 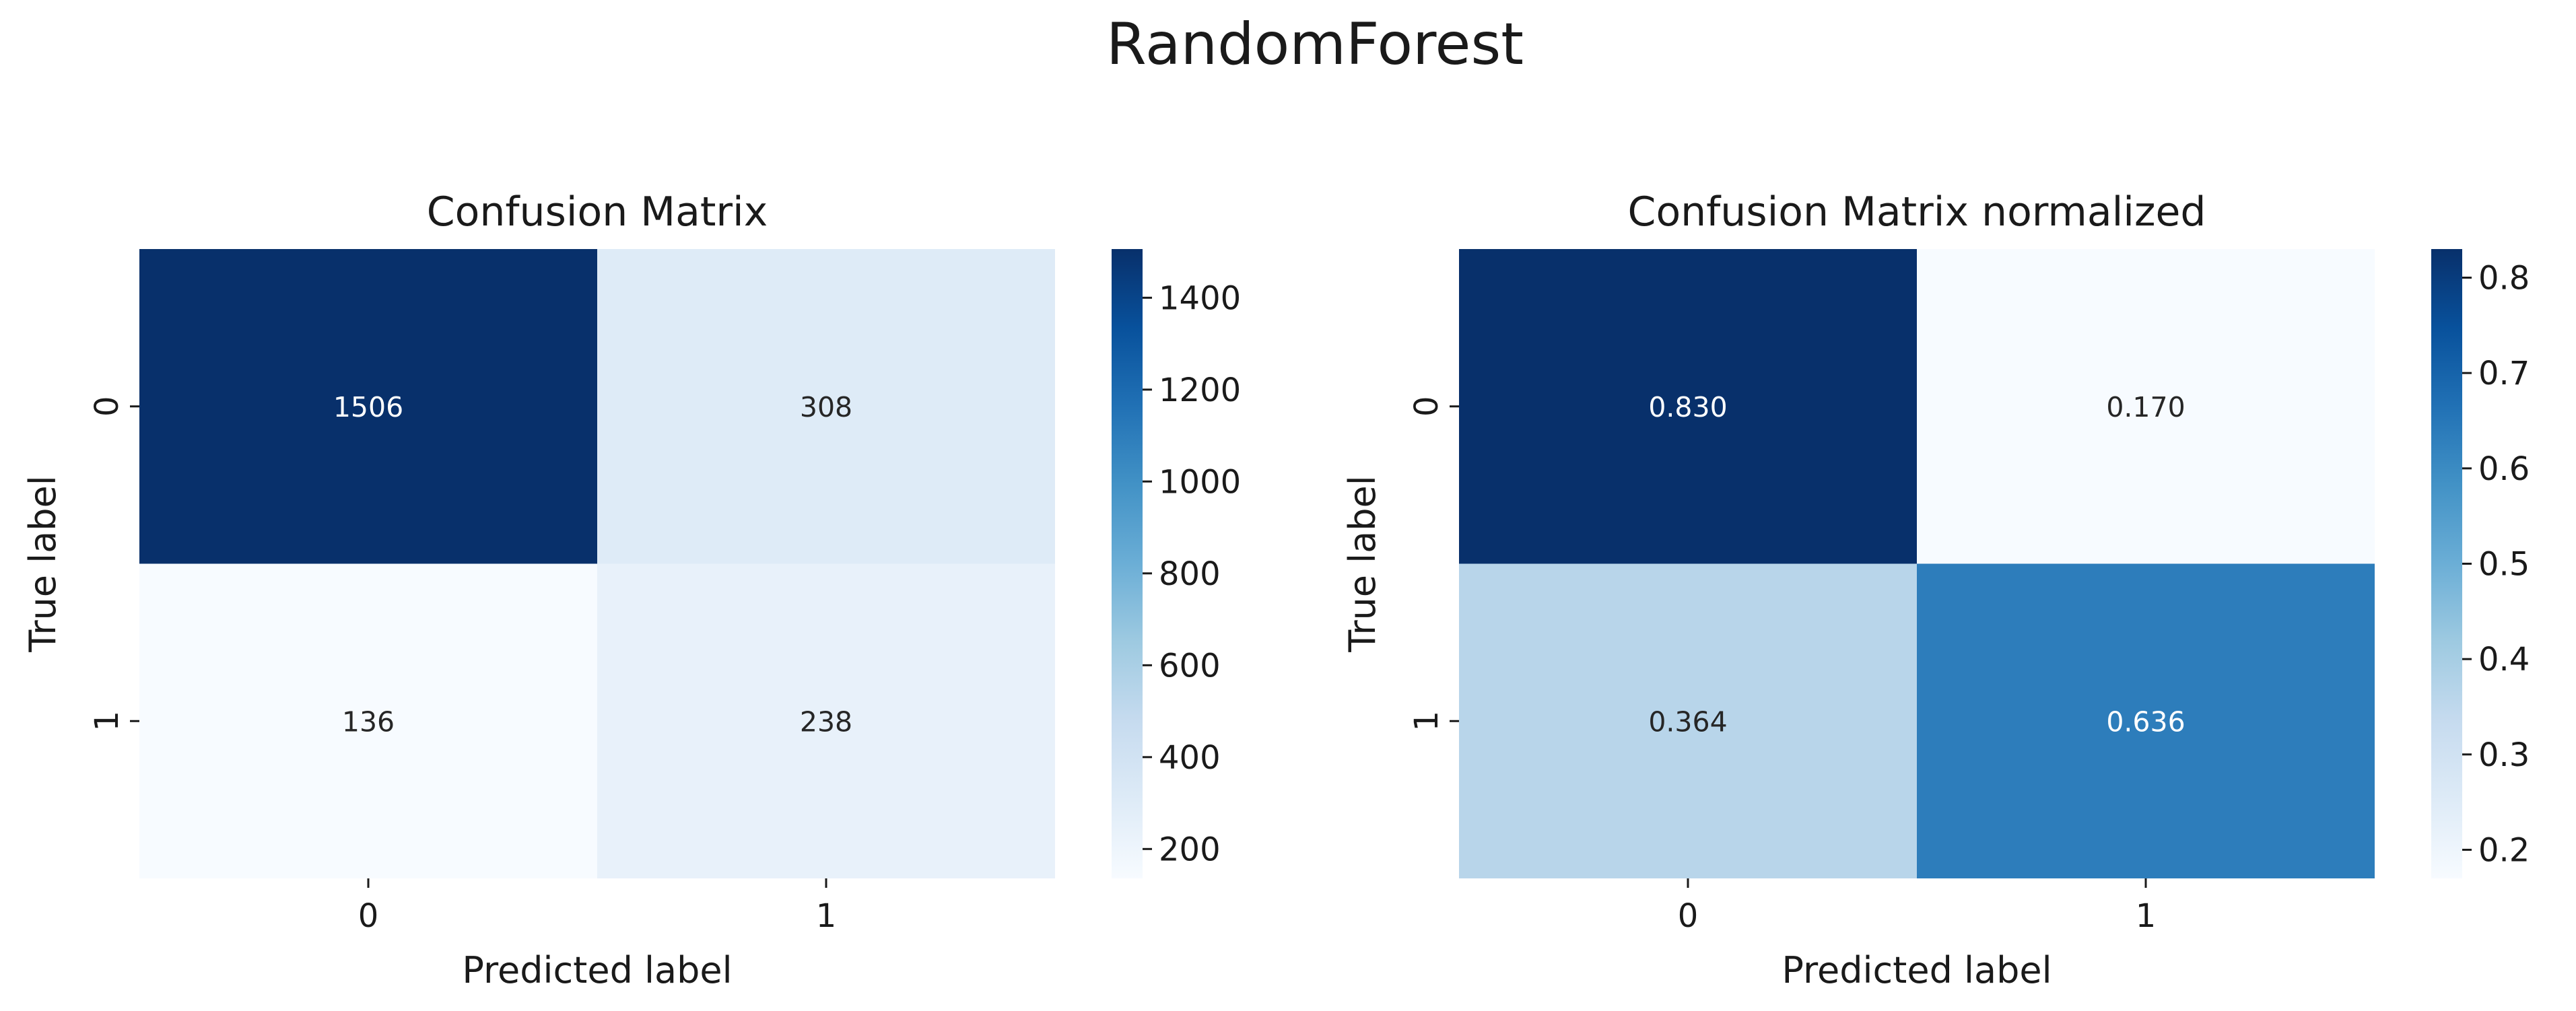 What do you see at coordinates (2504, 659) in the screenshot?
I see `colorbar-tick-label: 0.4` at bounding box center [2504, 659].